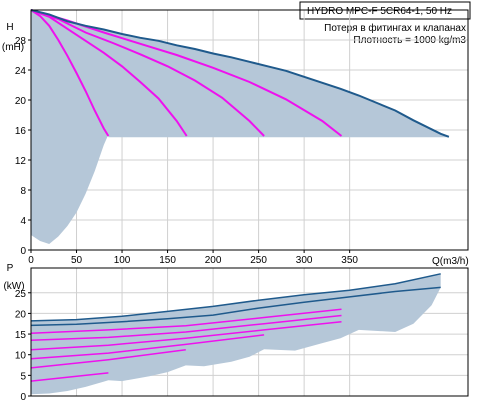 Image resolution: width=500 pixels, height=400 pixels. I want to click on bottom-y-tick-label: 5, so click(23, 376).